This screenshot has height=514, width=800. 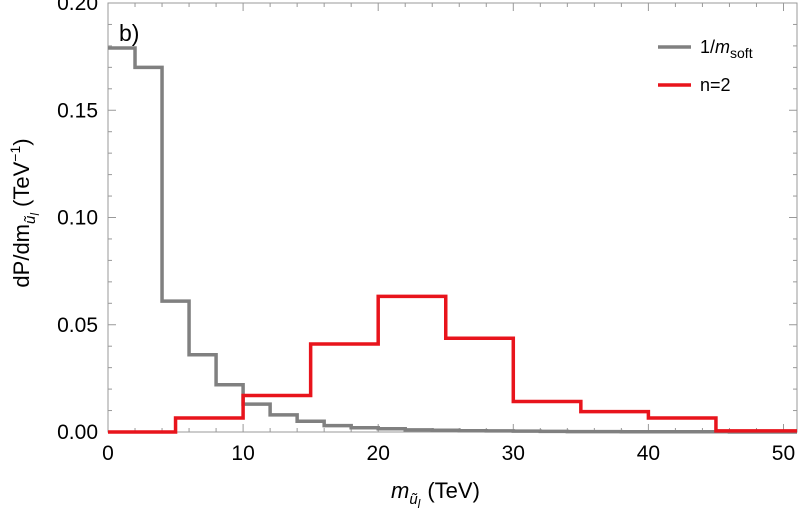 What do you see at coordinates (108, 453) in the screenshot?
I see `x-tick-label: 0` at bounding box center [108, 453].